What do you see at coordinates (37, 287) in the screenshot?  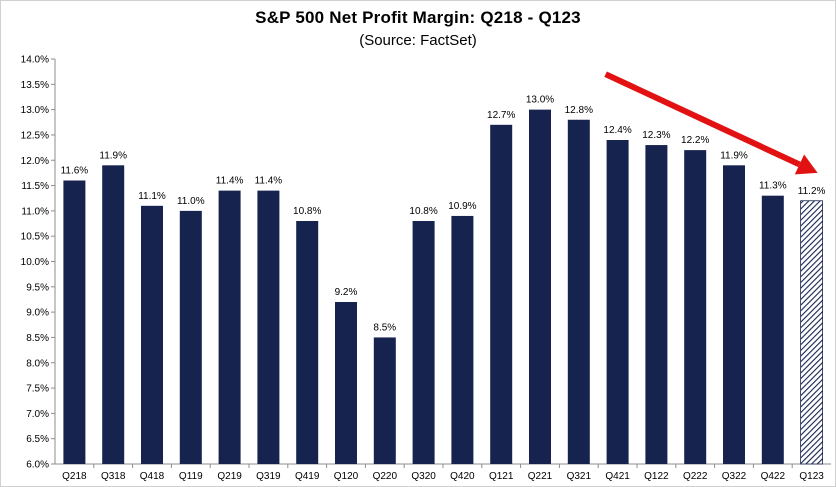 I see `y-tick-label: 9.5%` at bounding box center [37, 287].